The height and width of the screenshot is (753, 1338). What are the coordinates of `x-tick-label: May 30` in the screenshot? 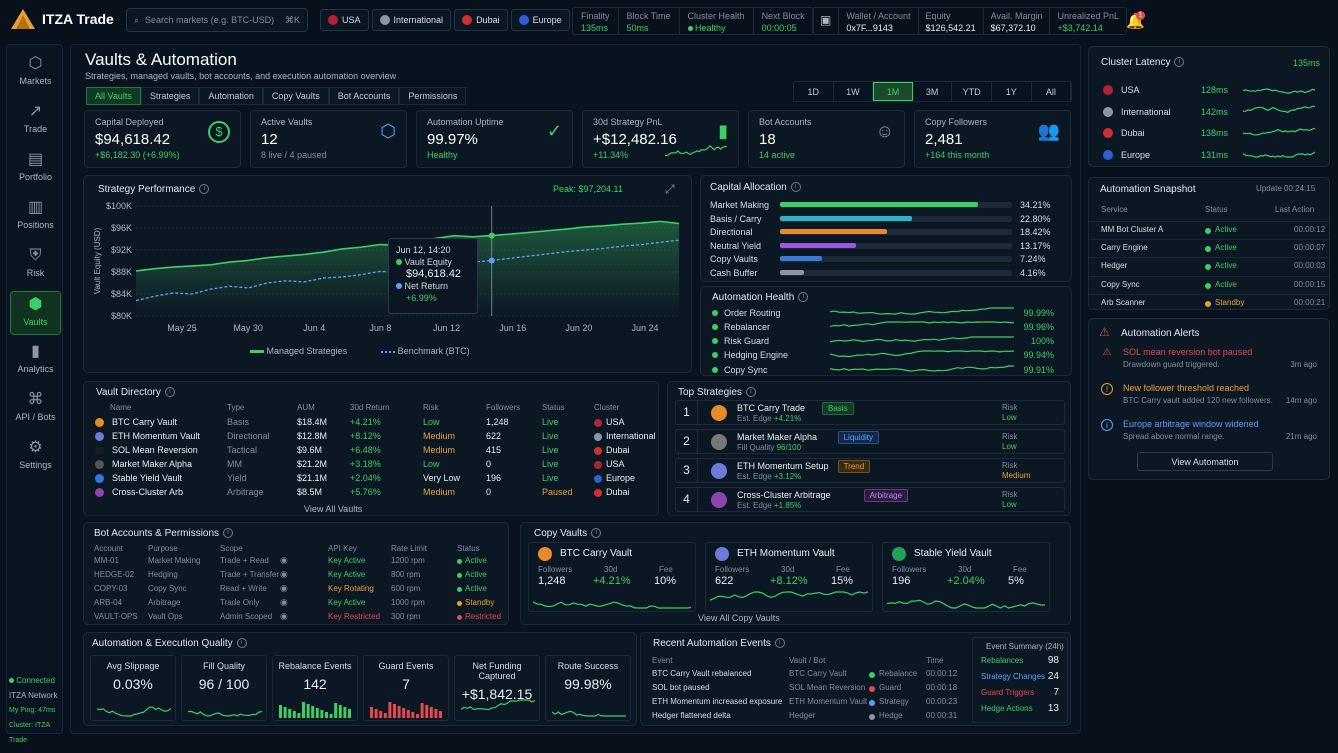 It's located at (248, 328).